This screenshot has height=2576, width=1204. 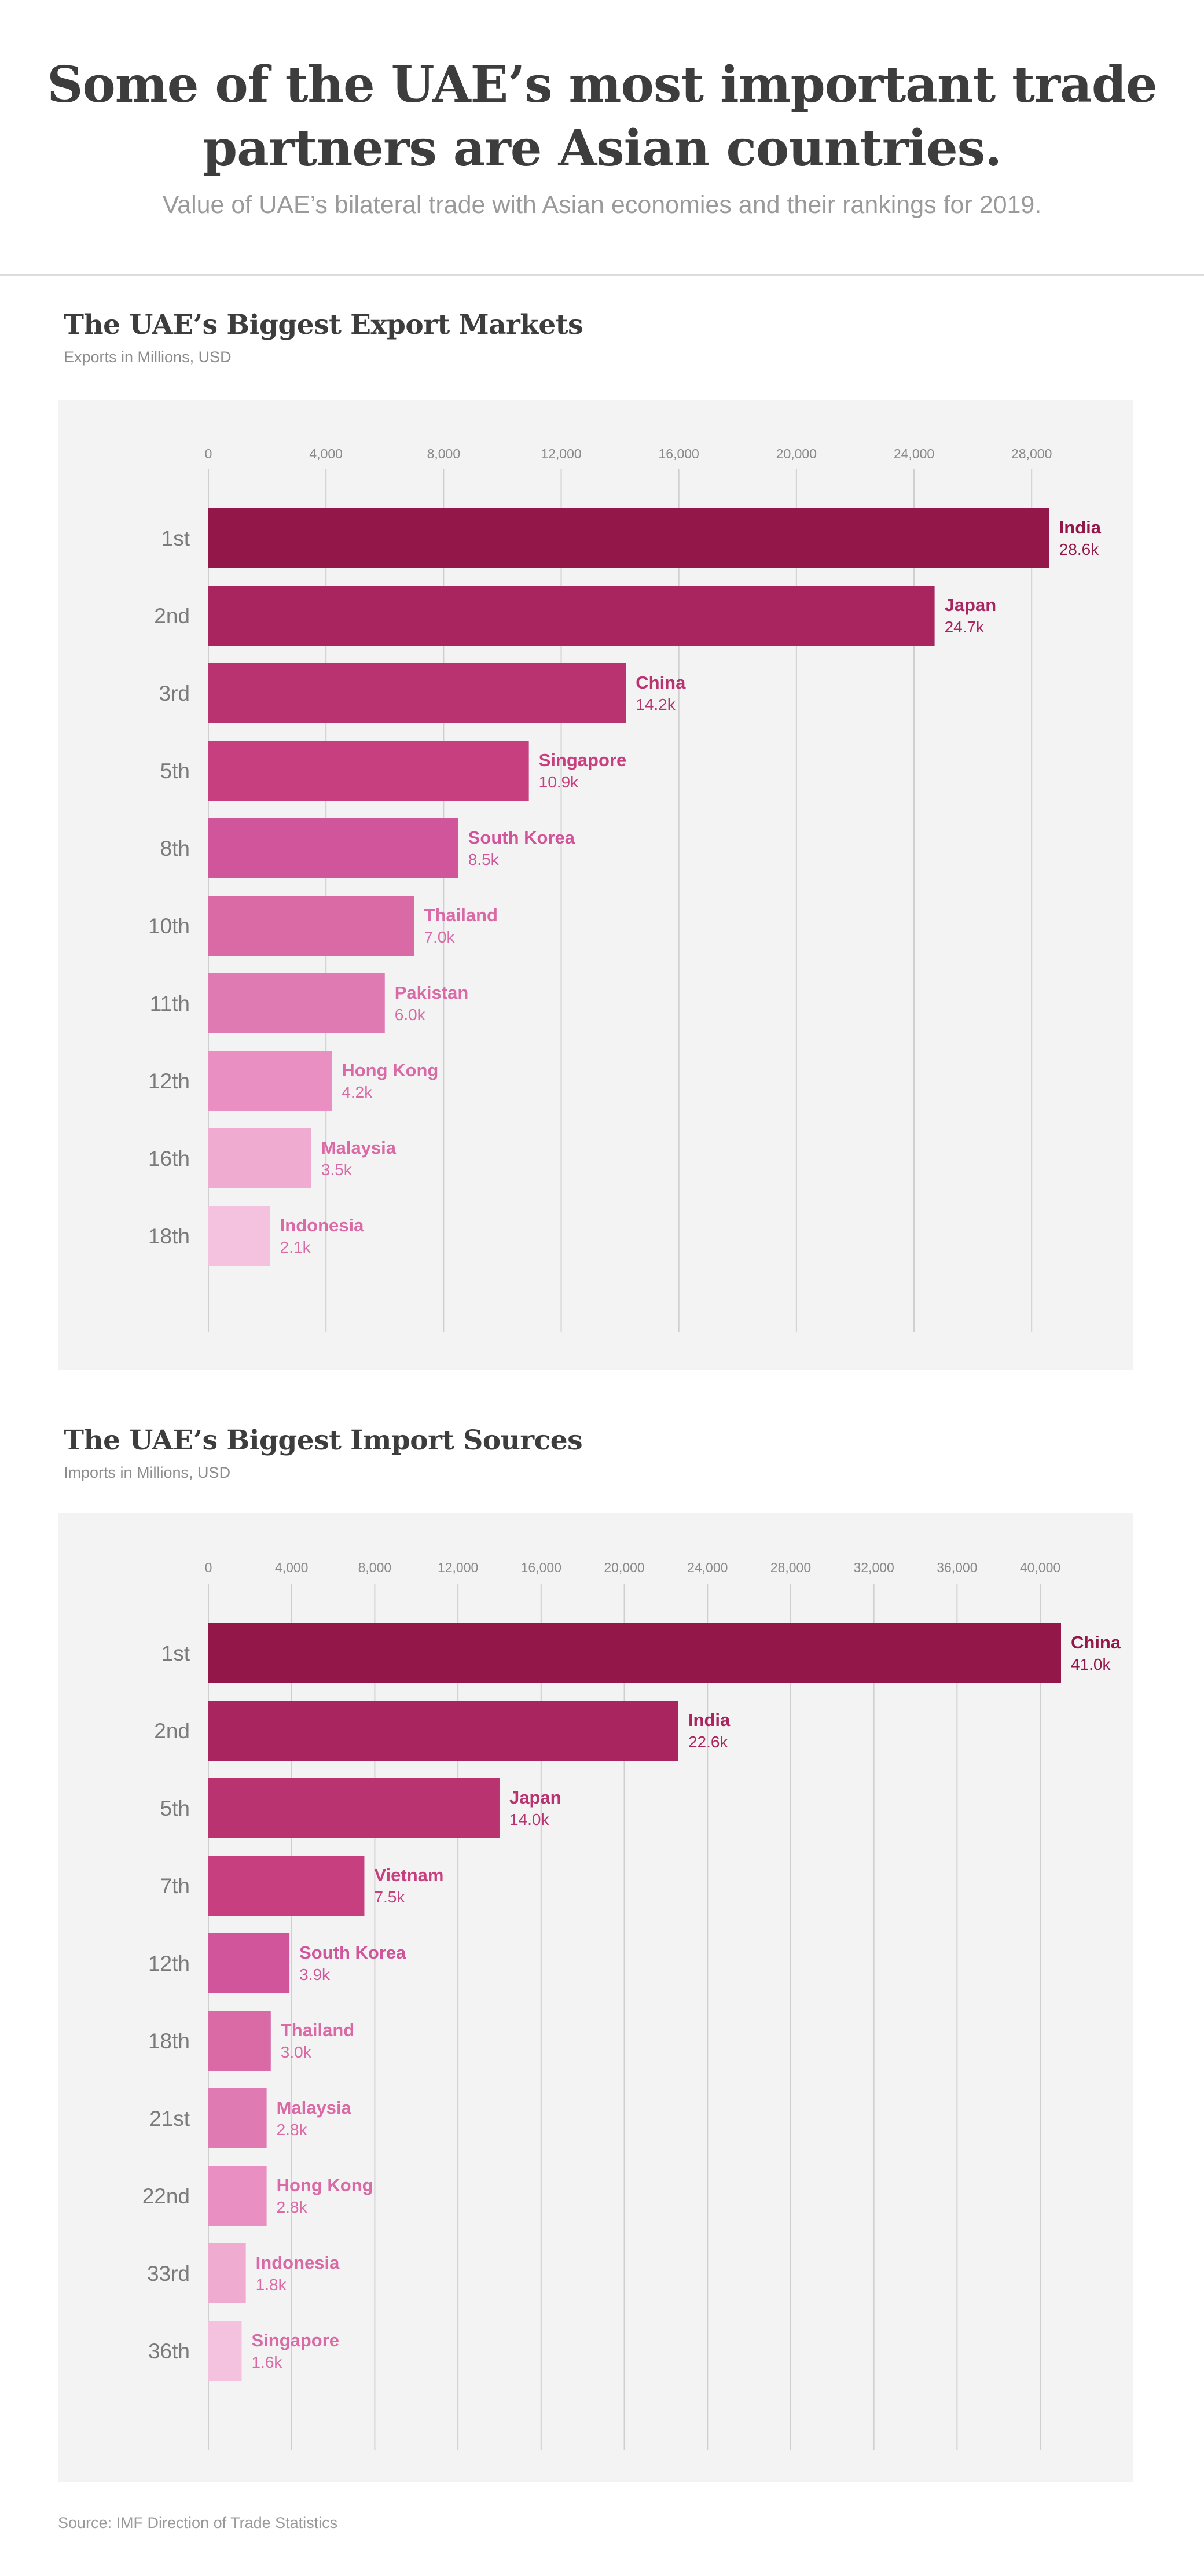 What do you see at coordinates (175, 771) in the screenshot?
I see `export-rank-label: 5th` at bounding box center [175, 771].